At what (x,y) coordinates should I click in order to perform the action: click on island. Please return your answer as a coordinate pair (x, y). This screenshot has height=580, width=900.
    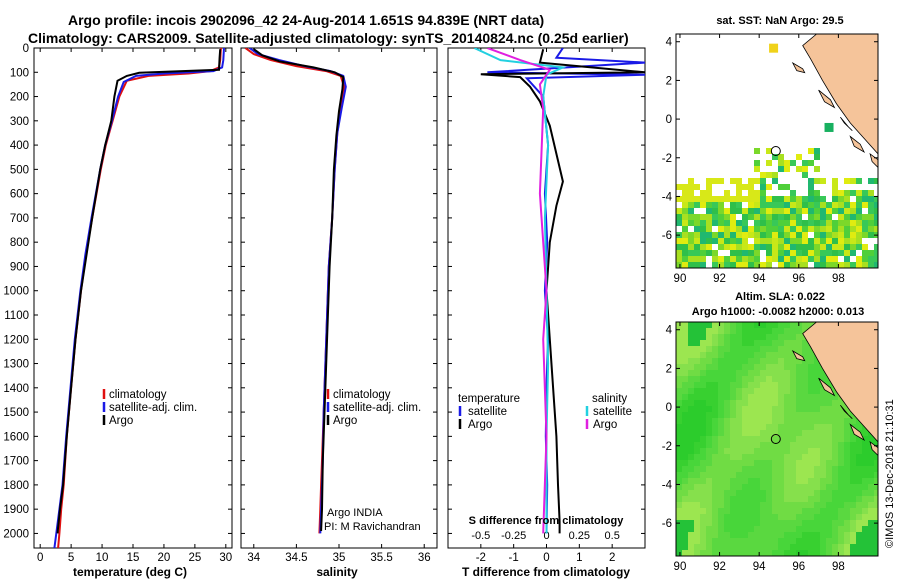
    Looking at the image, I should click on (857, 432).